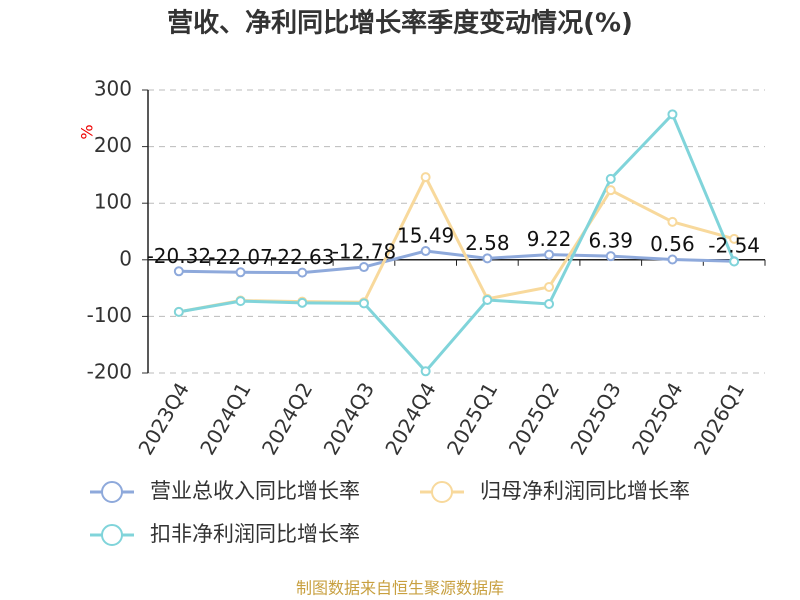  Describe the element at coordinates (425, 236) in the screenshot. I see `data-label: 15.49` at that location.